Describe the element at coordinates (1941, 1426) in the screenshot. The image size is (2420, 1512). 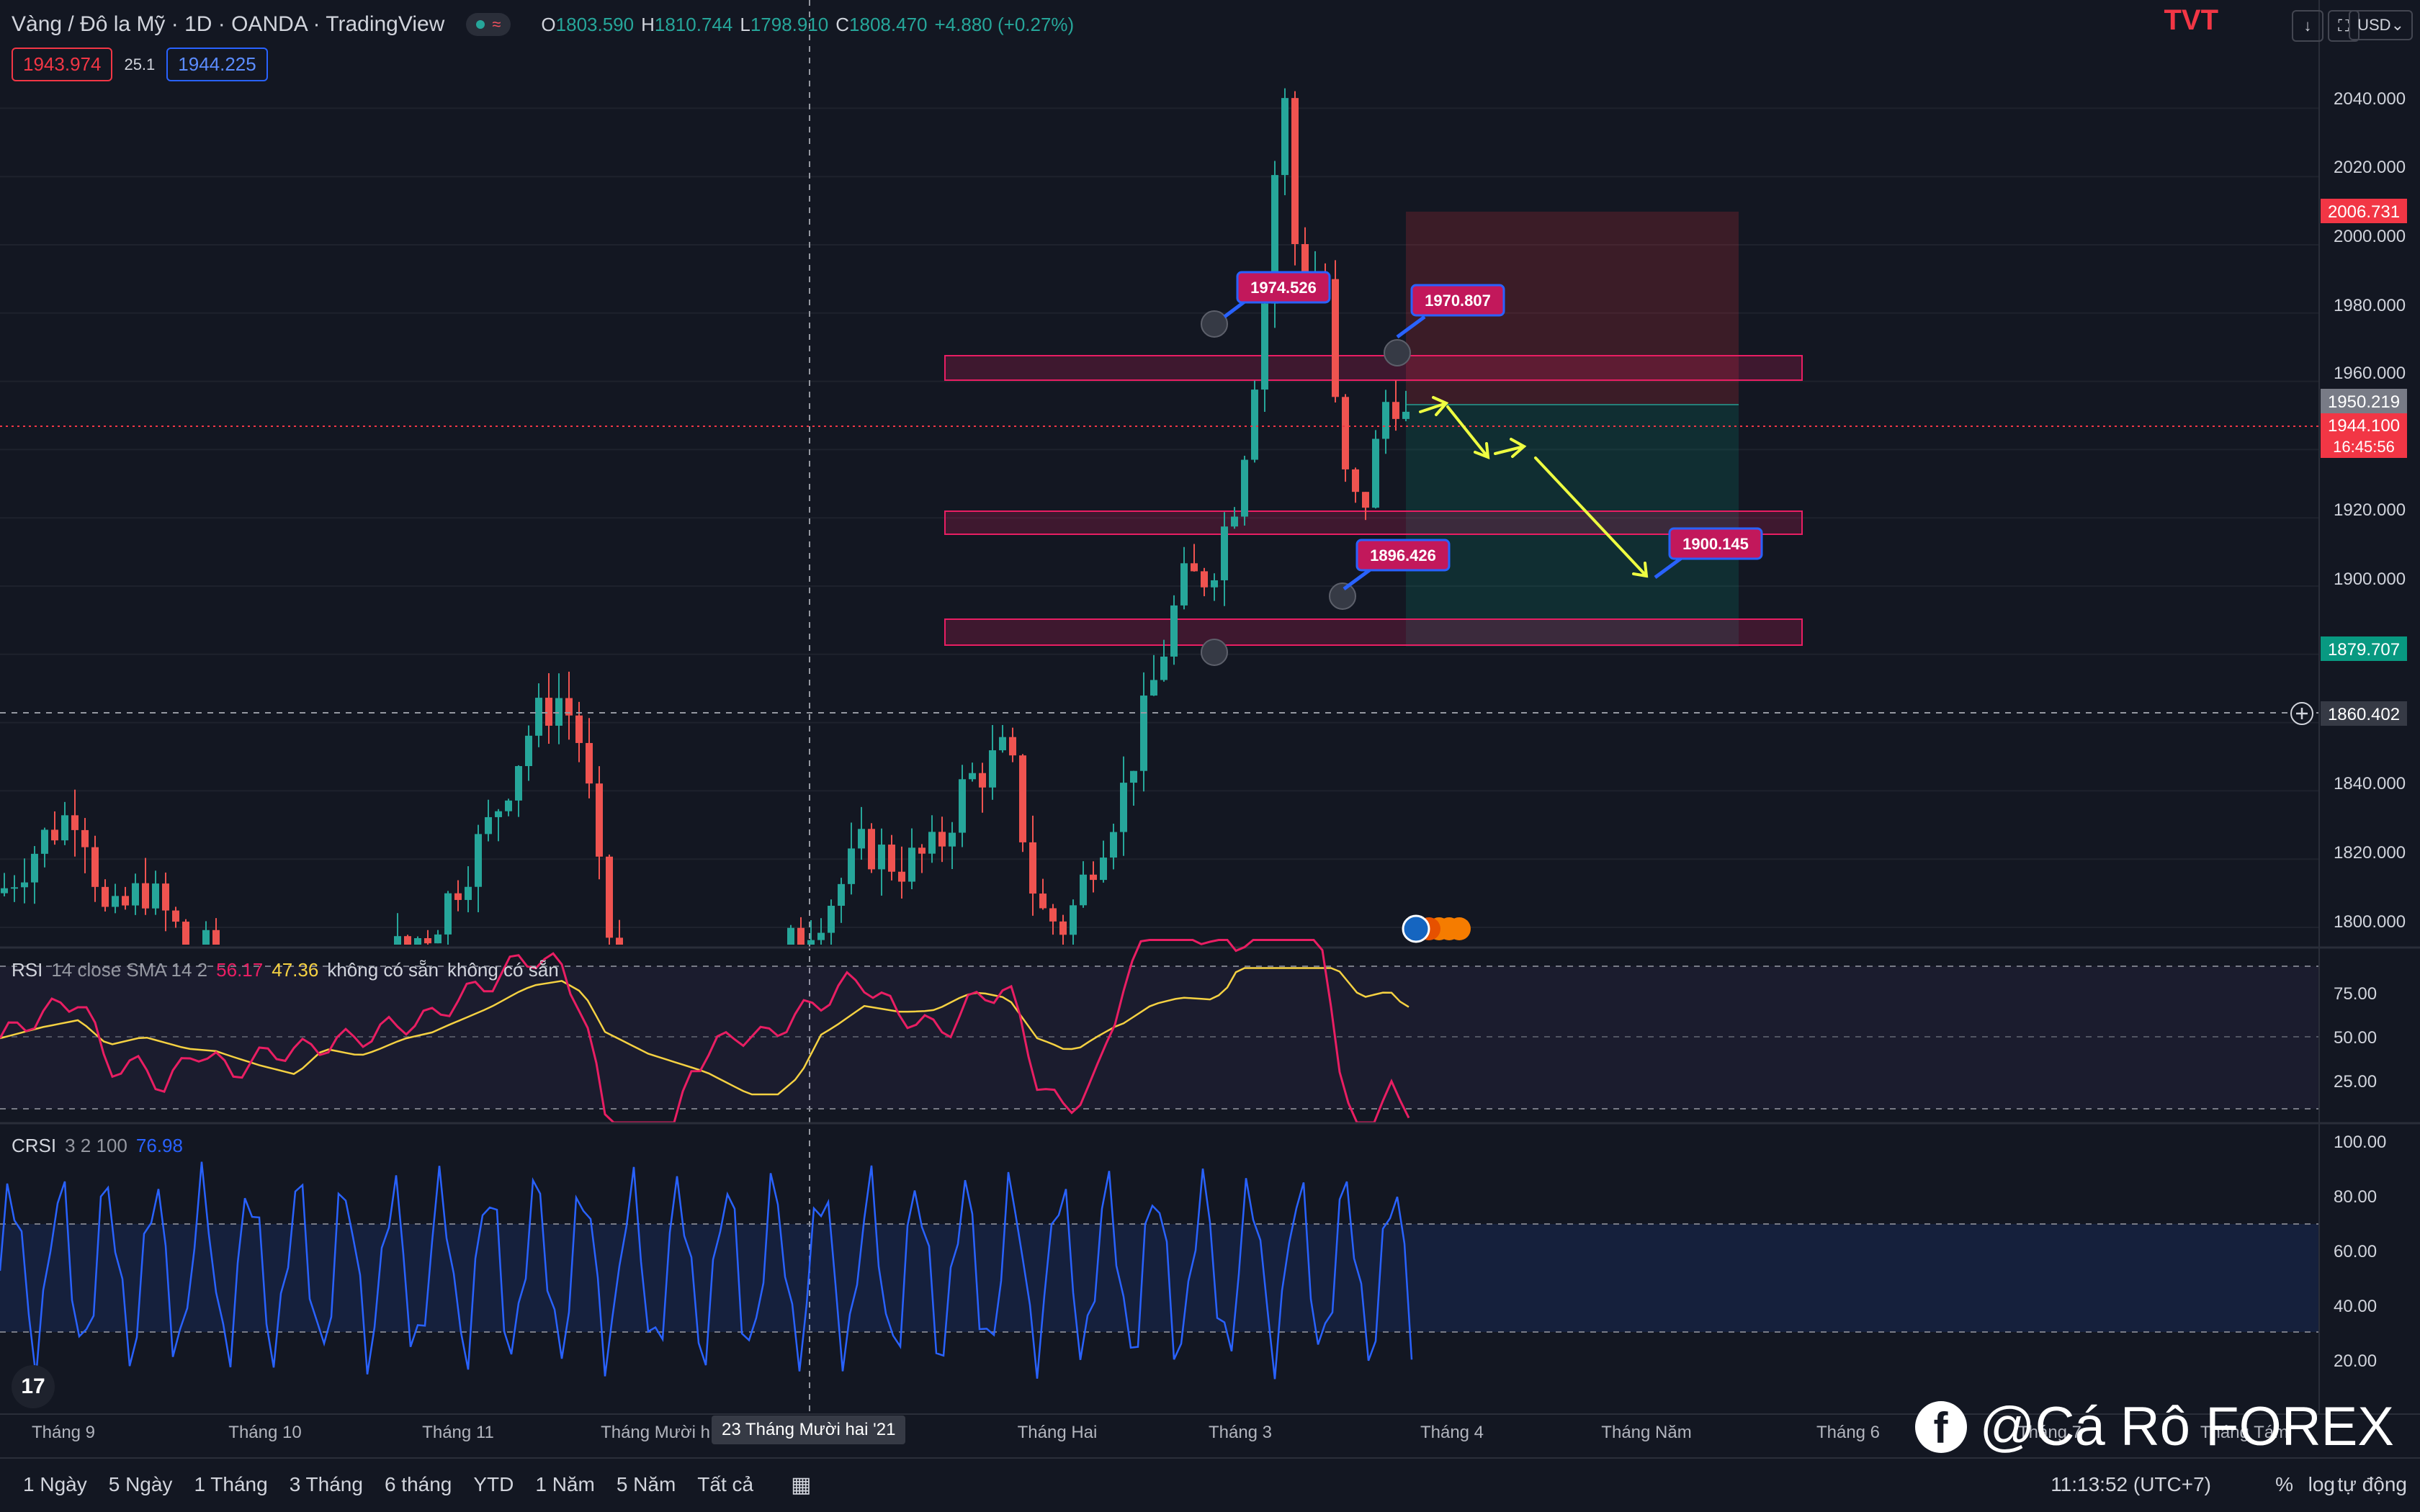
I see `facebook-icon: f` at that location.